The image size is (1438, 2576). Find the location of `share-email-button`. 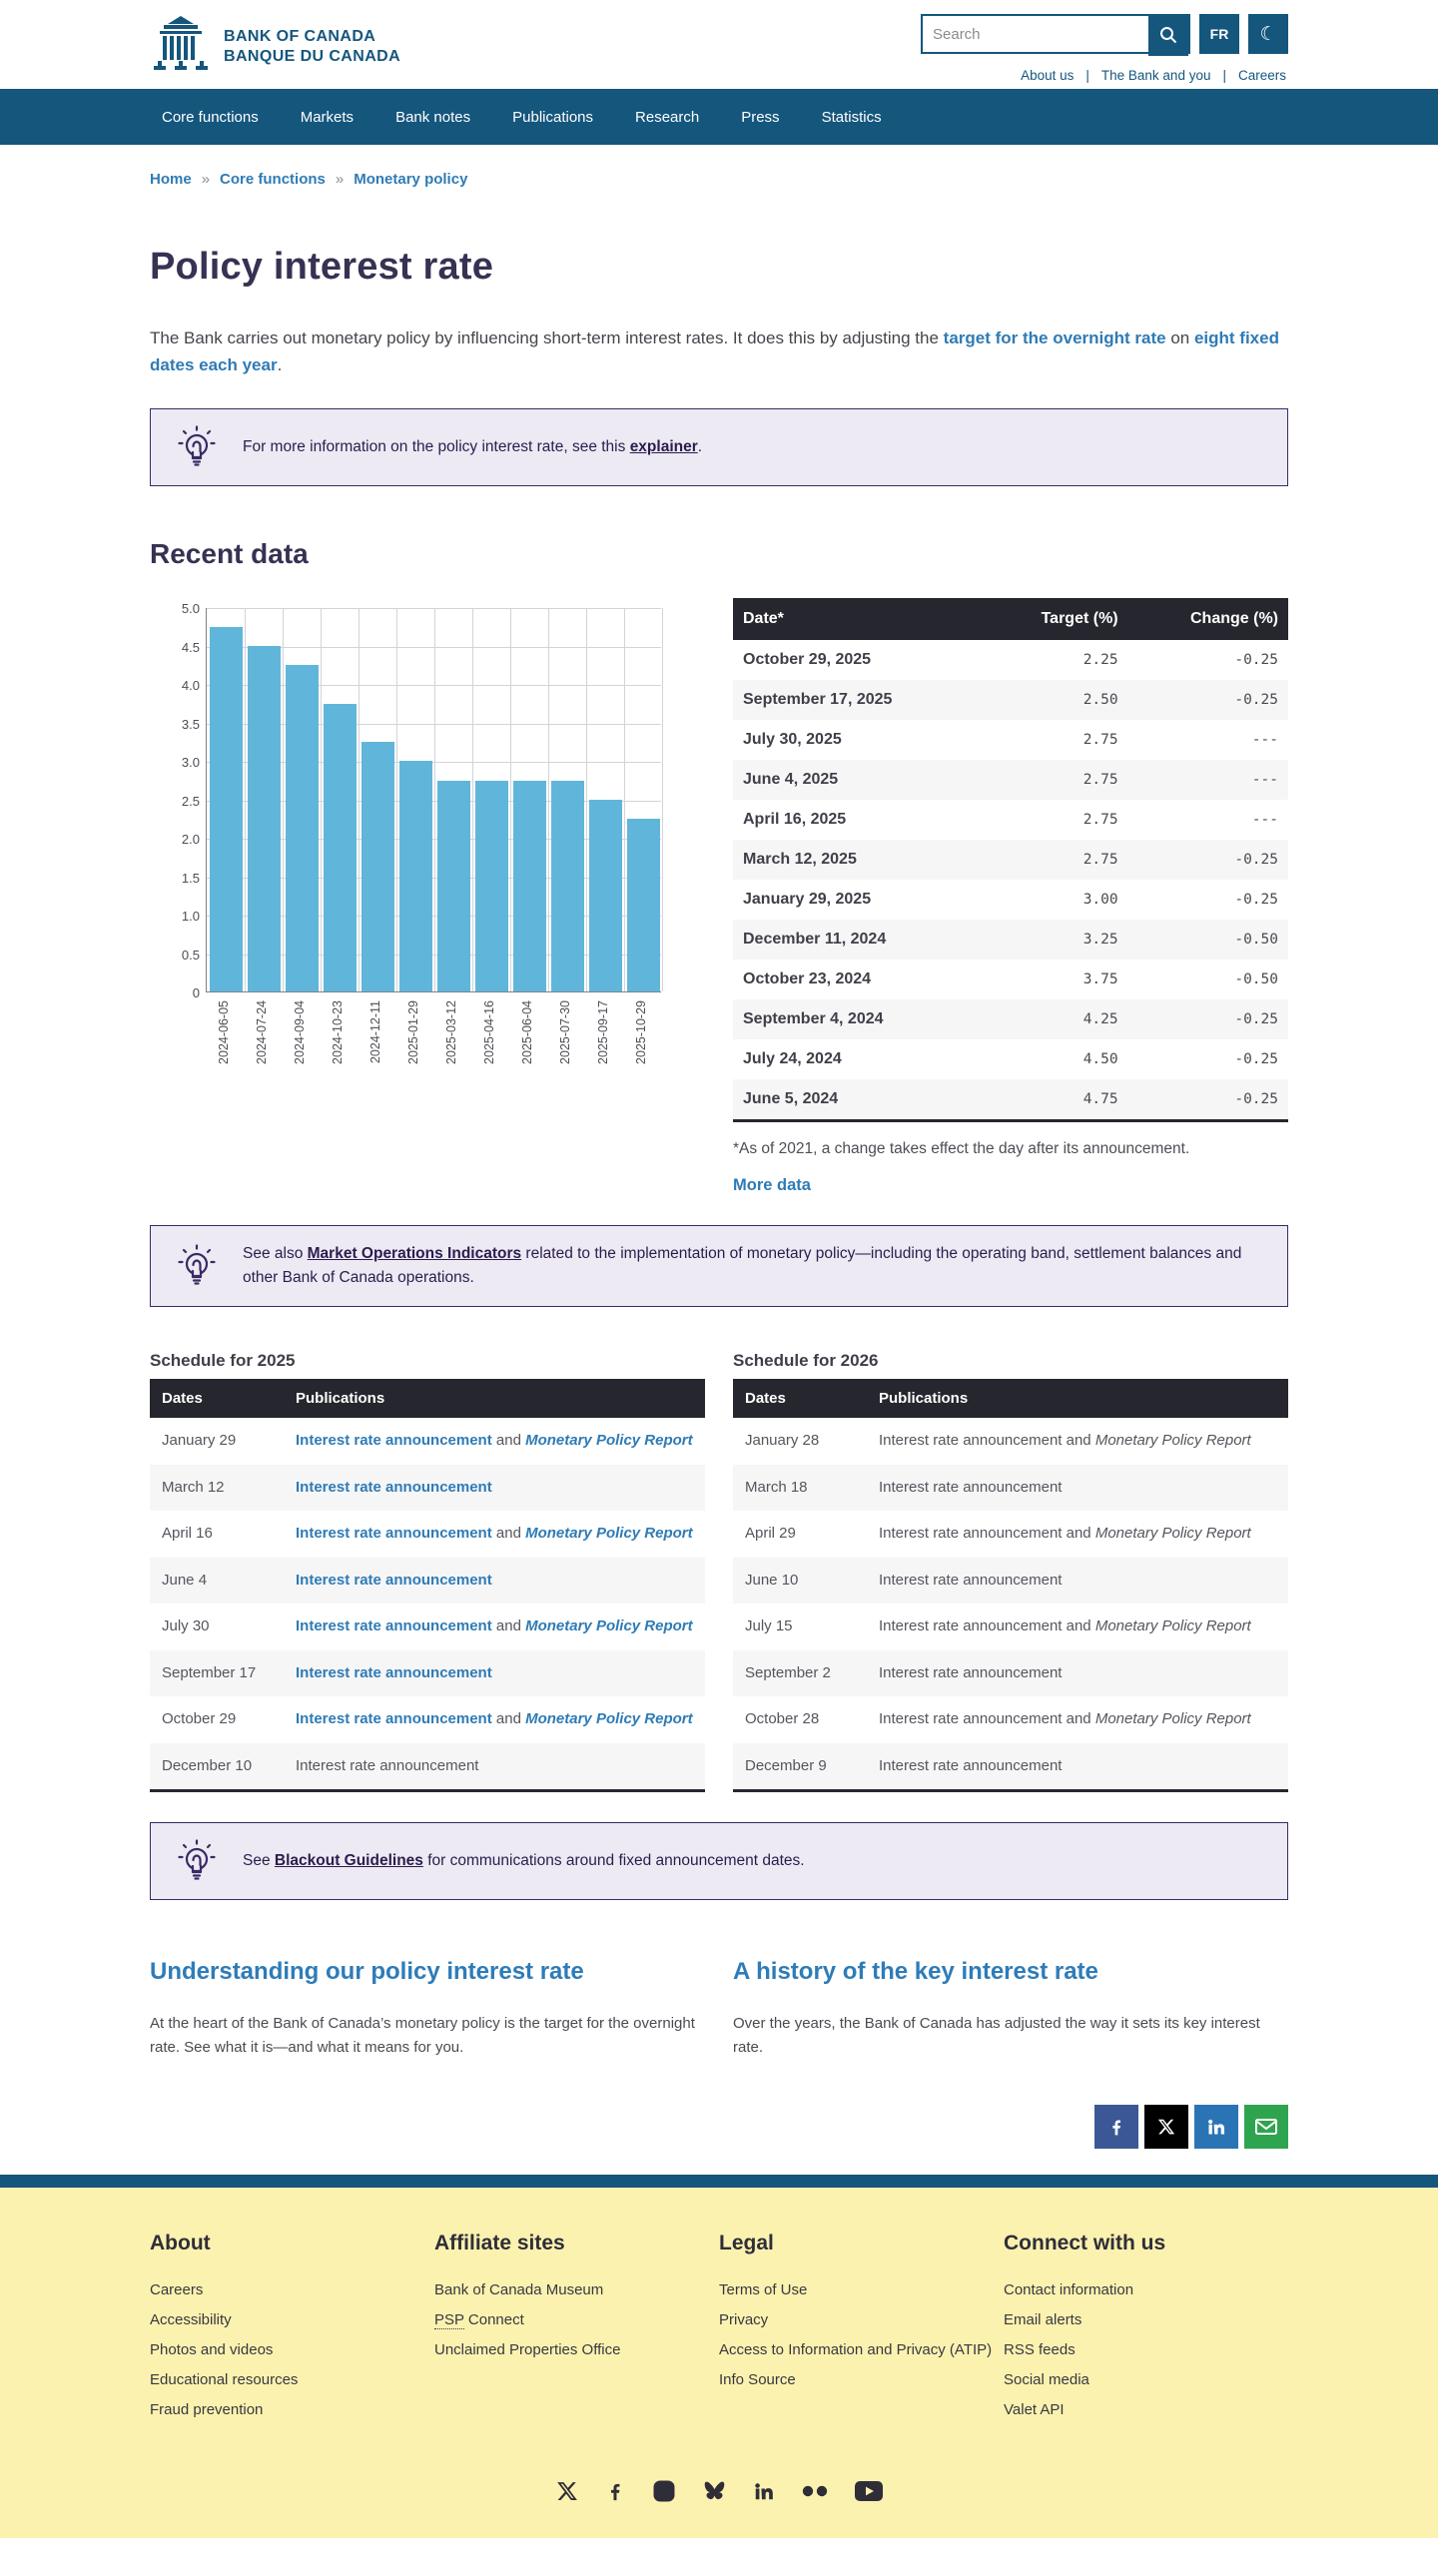

share-email-button is located at coordinates (1266, 2126).